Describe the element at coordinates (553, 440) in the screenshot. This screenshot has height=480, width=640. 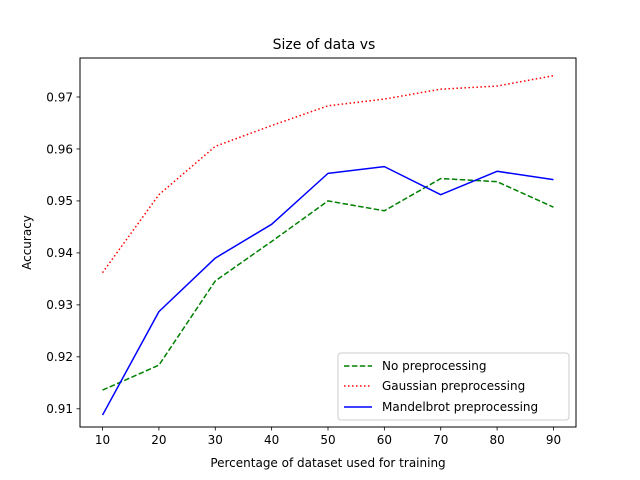
I see `x-tick-label: 90` at that location.